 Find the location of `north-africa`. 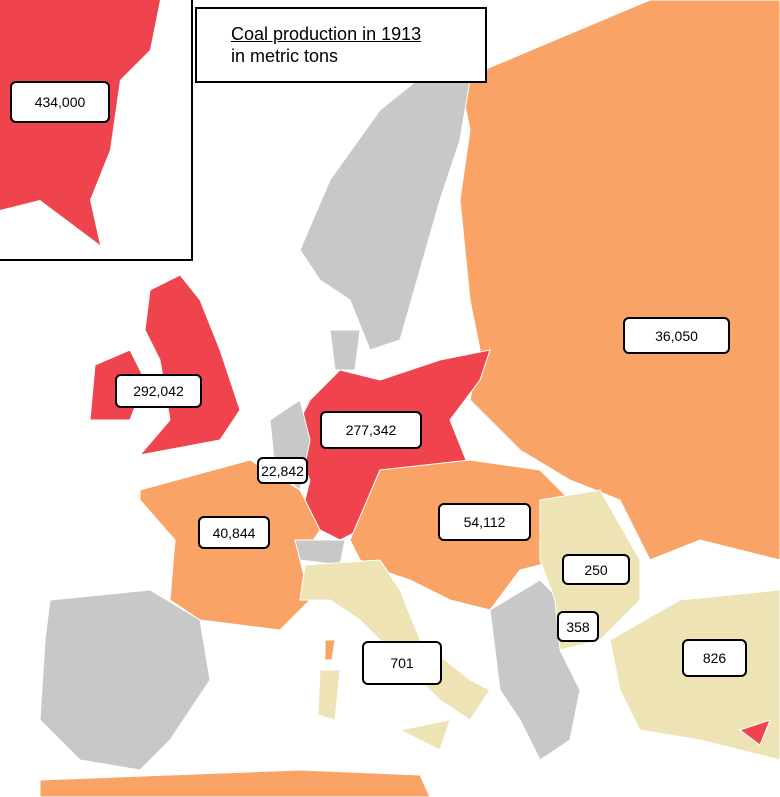

north-africa is located at coordinates (235, 783).